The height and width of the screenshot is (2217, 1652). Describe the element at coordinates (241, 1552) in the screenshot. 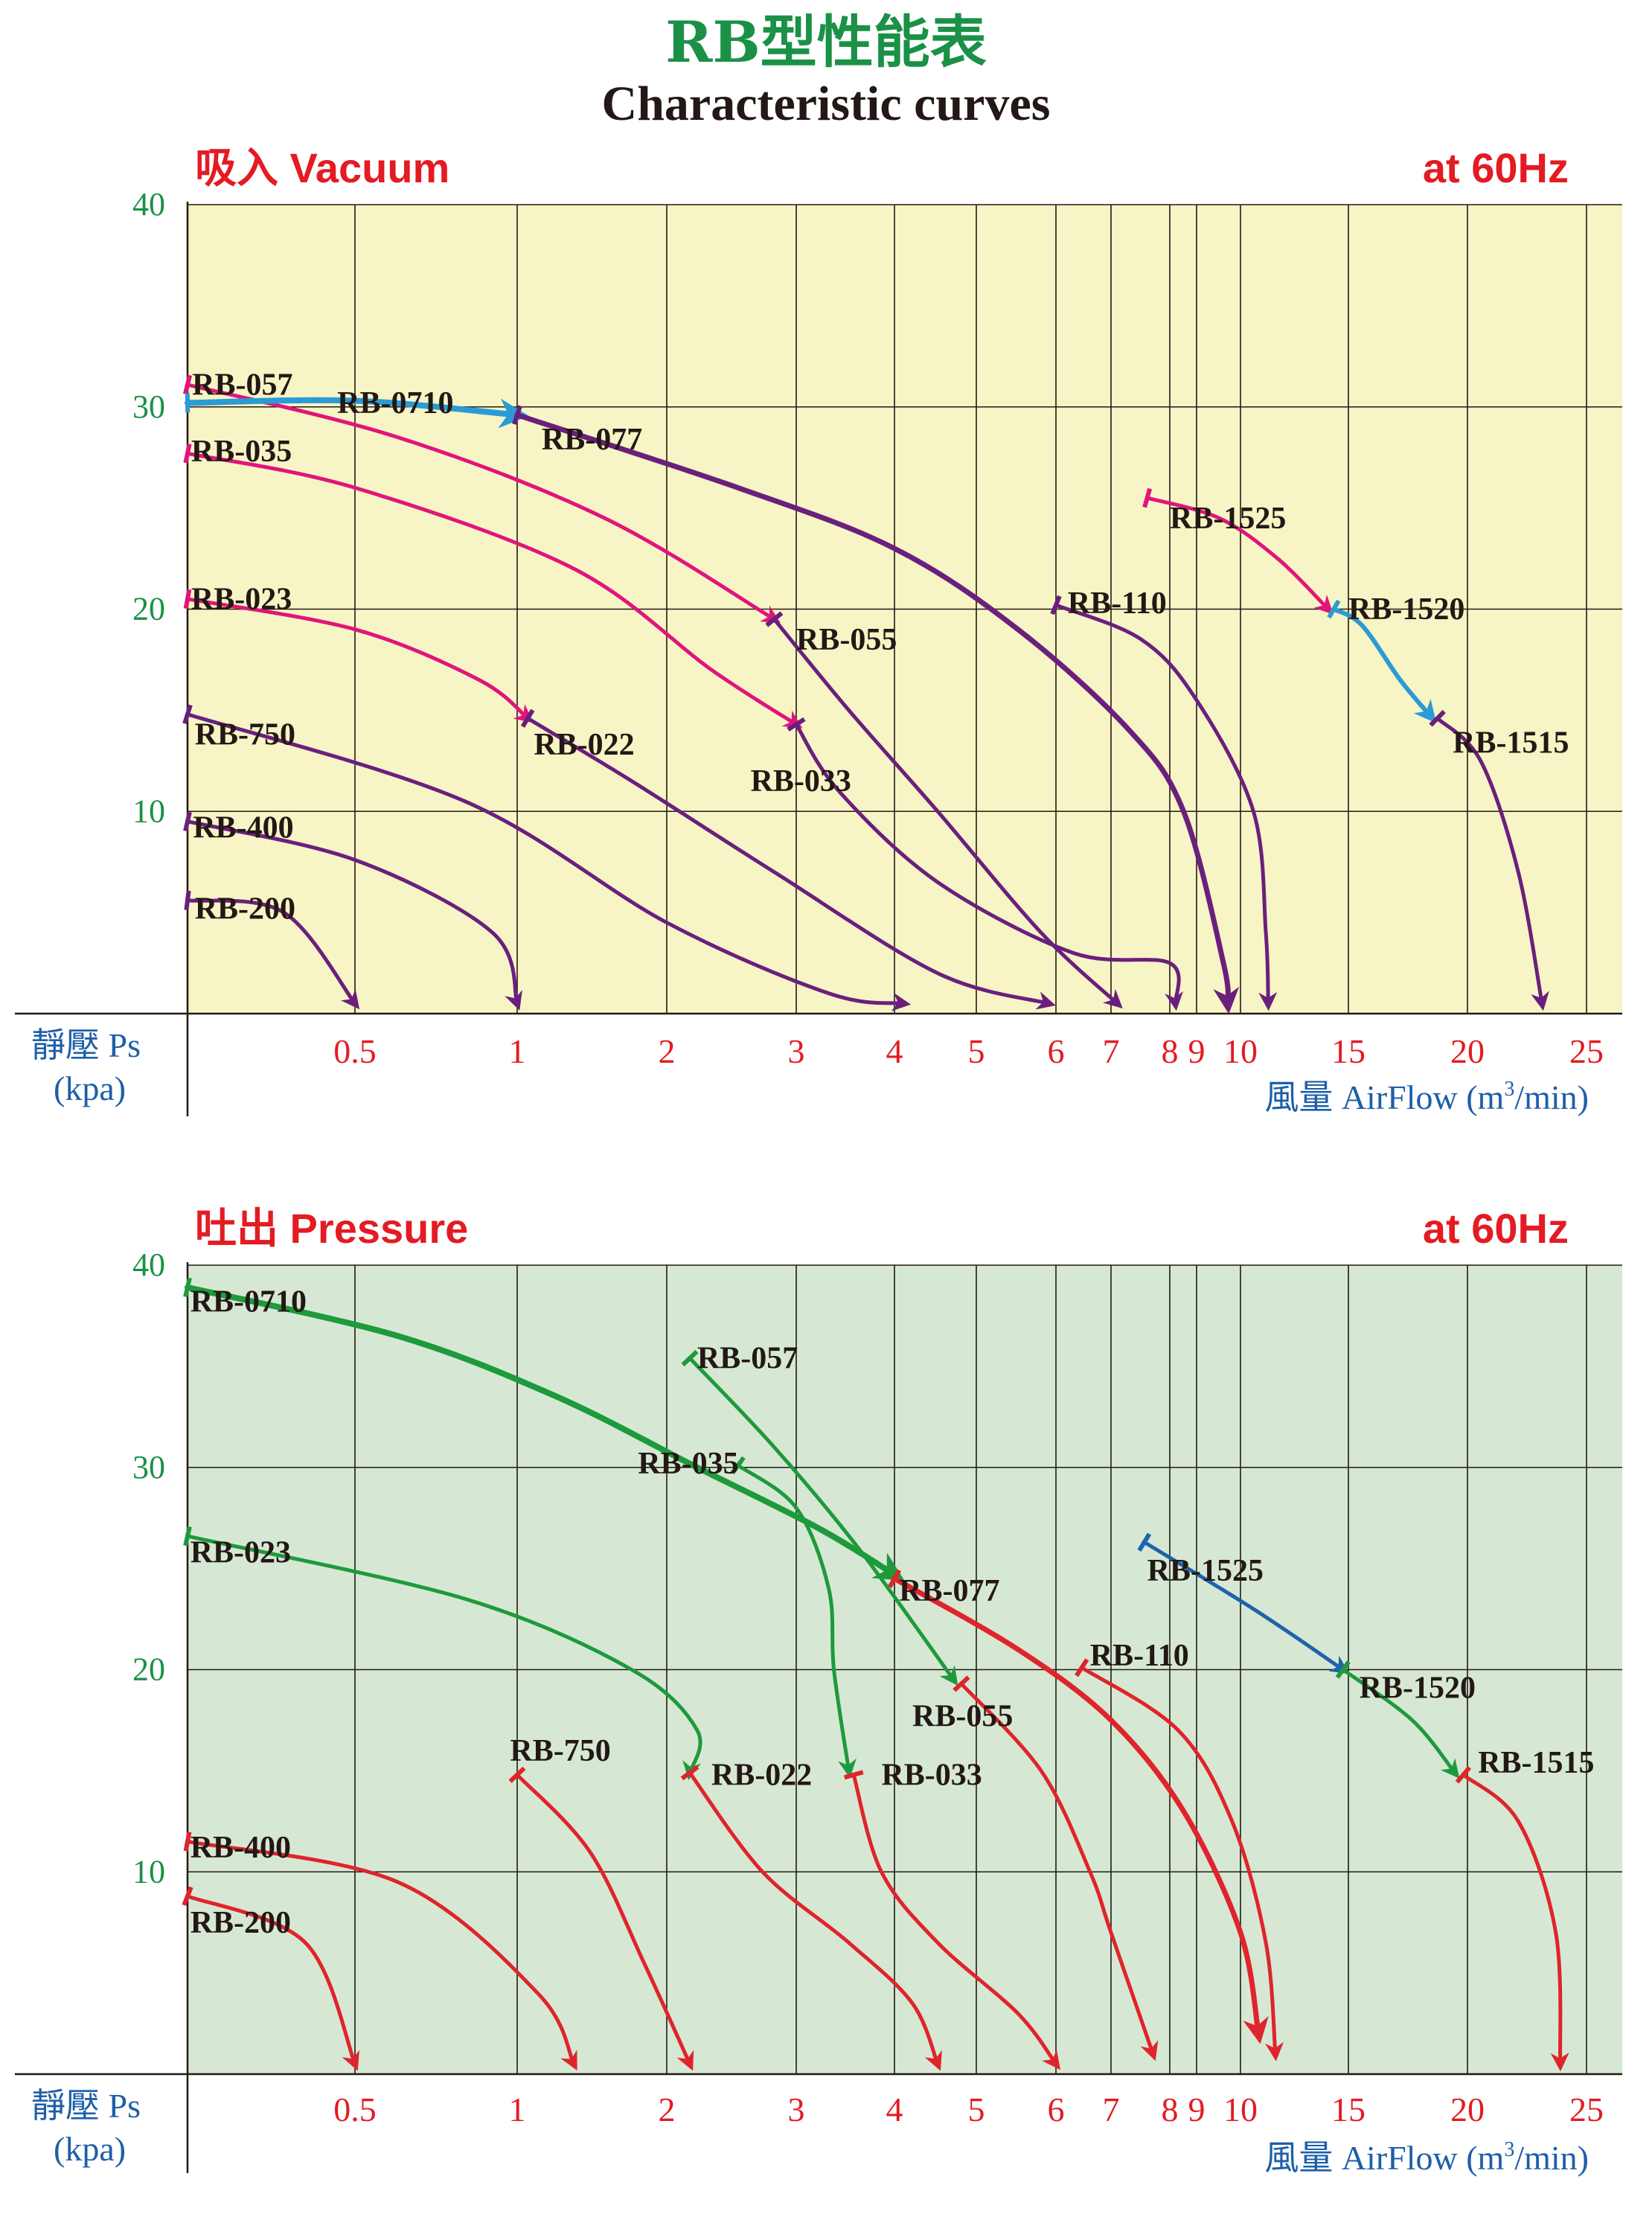

I see `series-label: RB-023` at that location.